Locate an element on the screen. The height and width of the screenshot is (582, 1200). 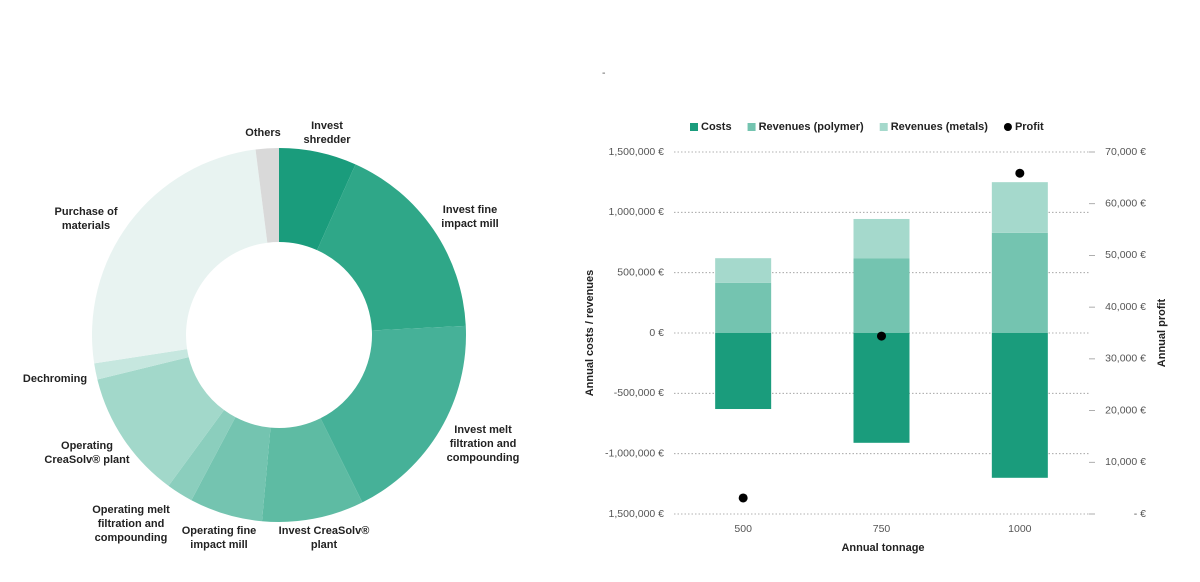
legend-label: Profit is located at coordinates (1029, 127).